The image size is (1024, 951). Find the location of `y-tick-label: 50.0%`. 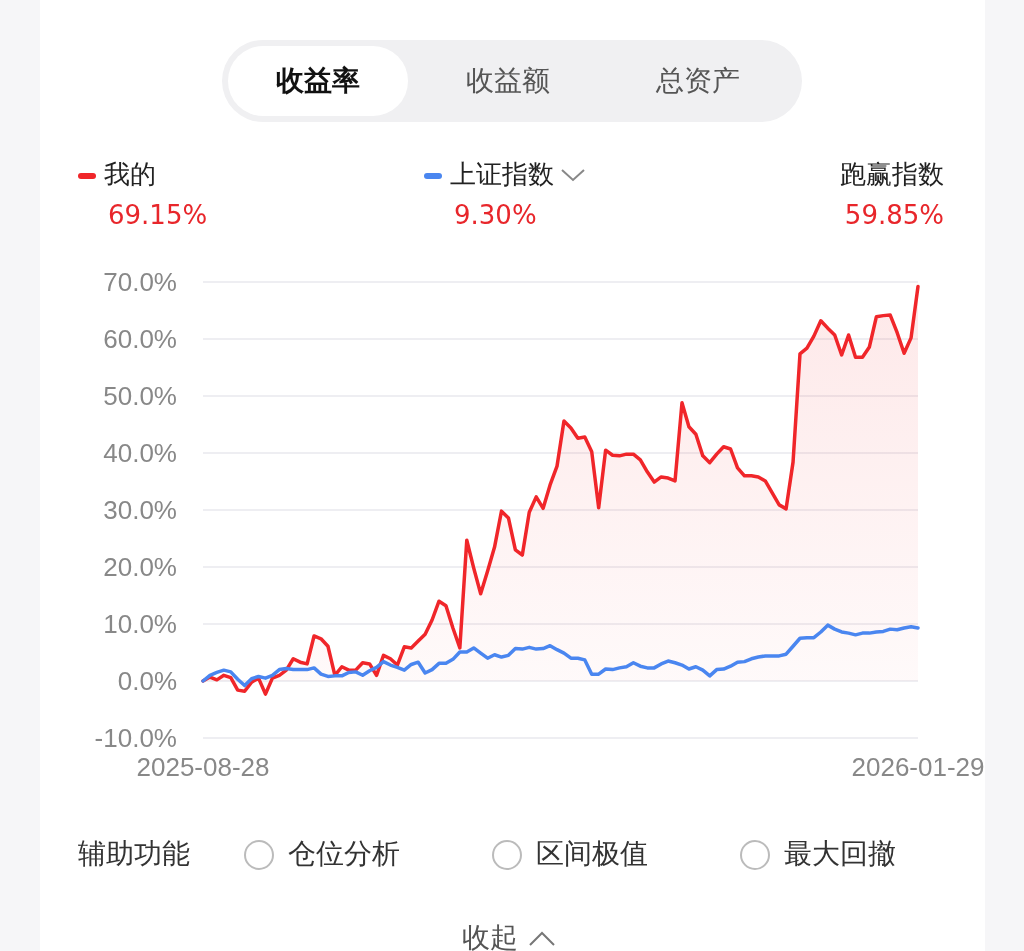

y-tick-label: 50.0% is located at coordinates (140, 396).